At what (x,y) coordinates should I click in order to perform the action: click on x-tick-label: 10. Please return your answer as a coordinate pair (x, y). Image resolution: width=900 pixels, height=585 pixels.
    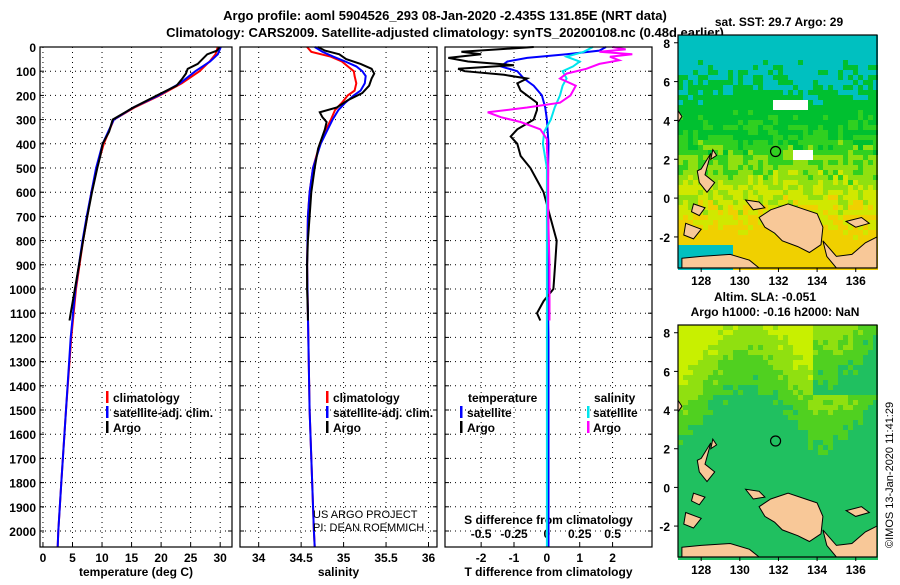
    Looking at the image, I should click on (102, 558).